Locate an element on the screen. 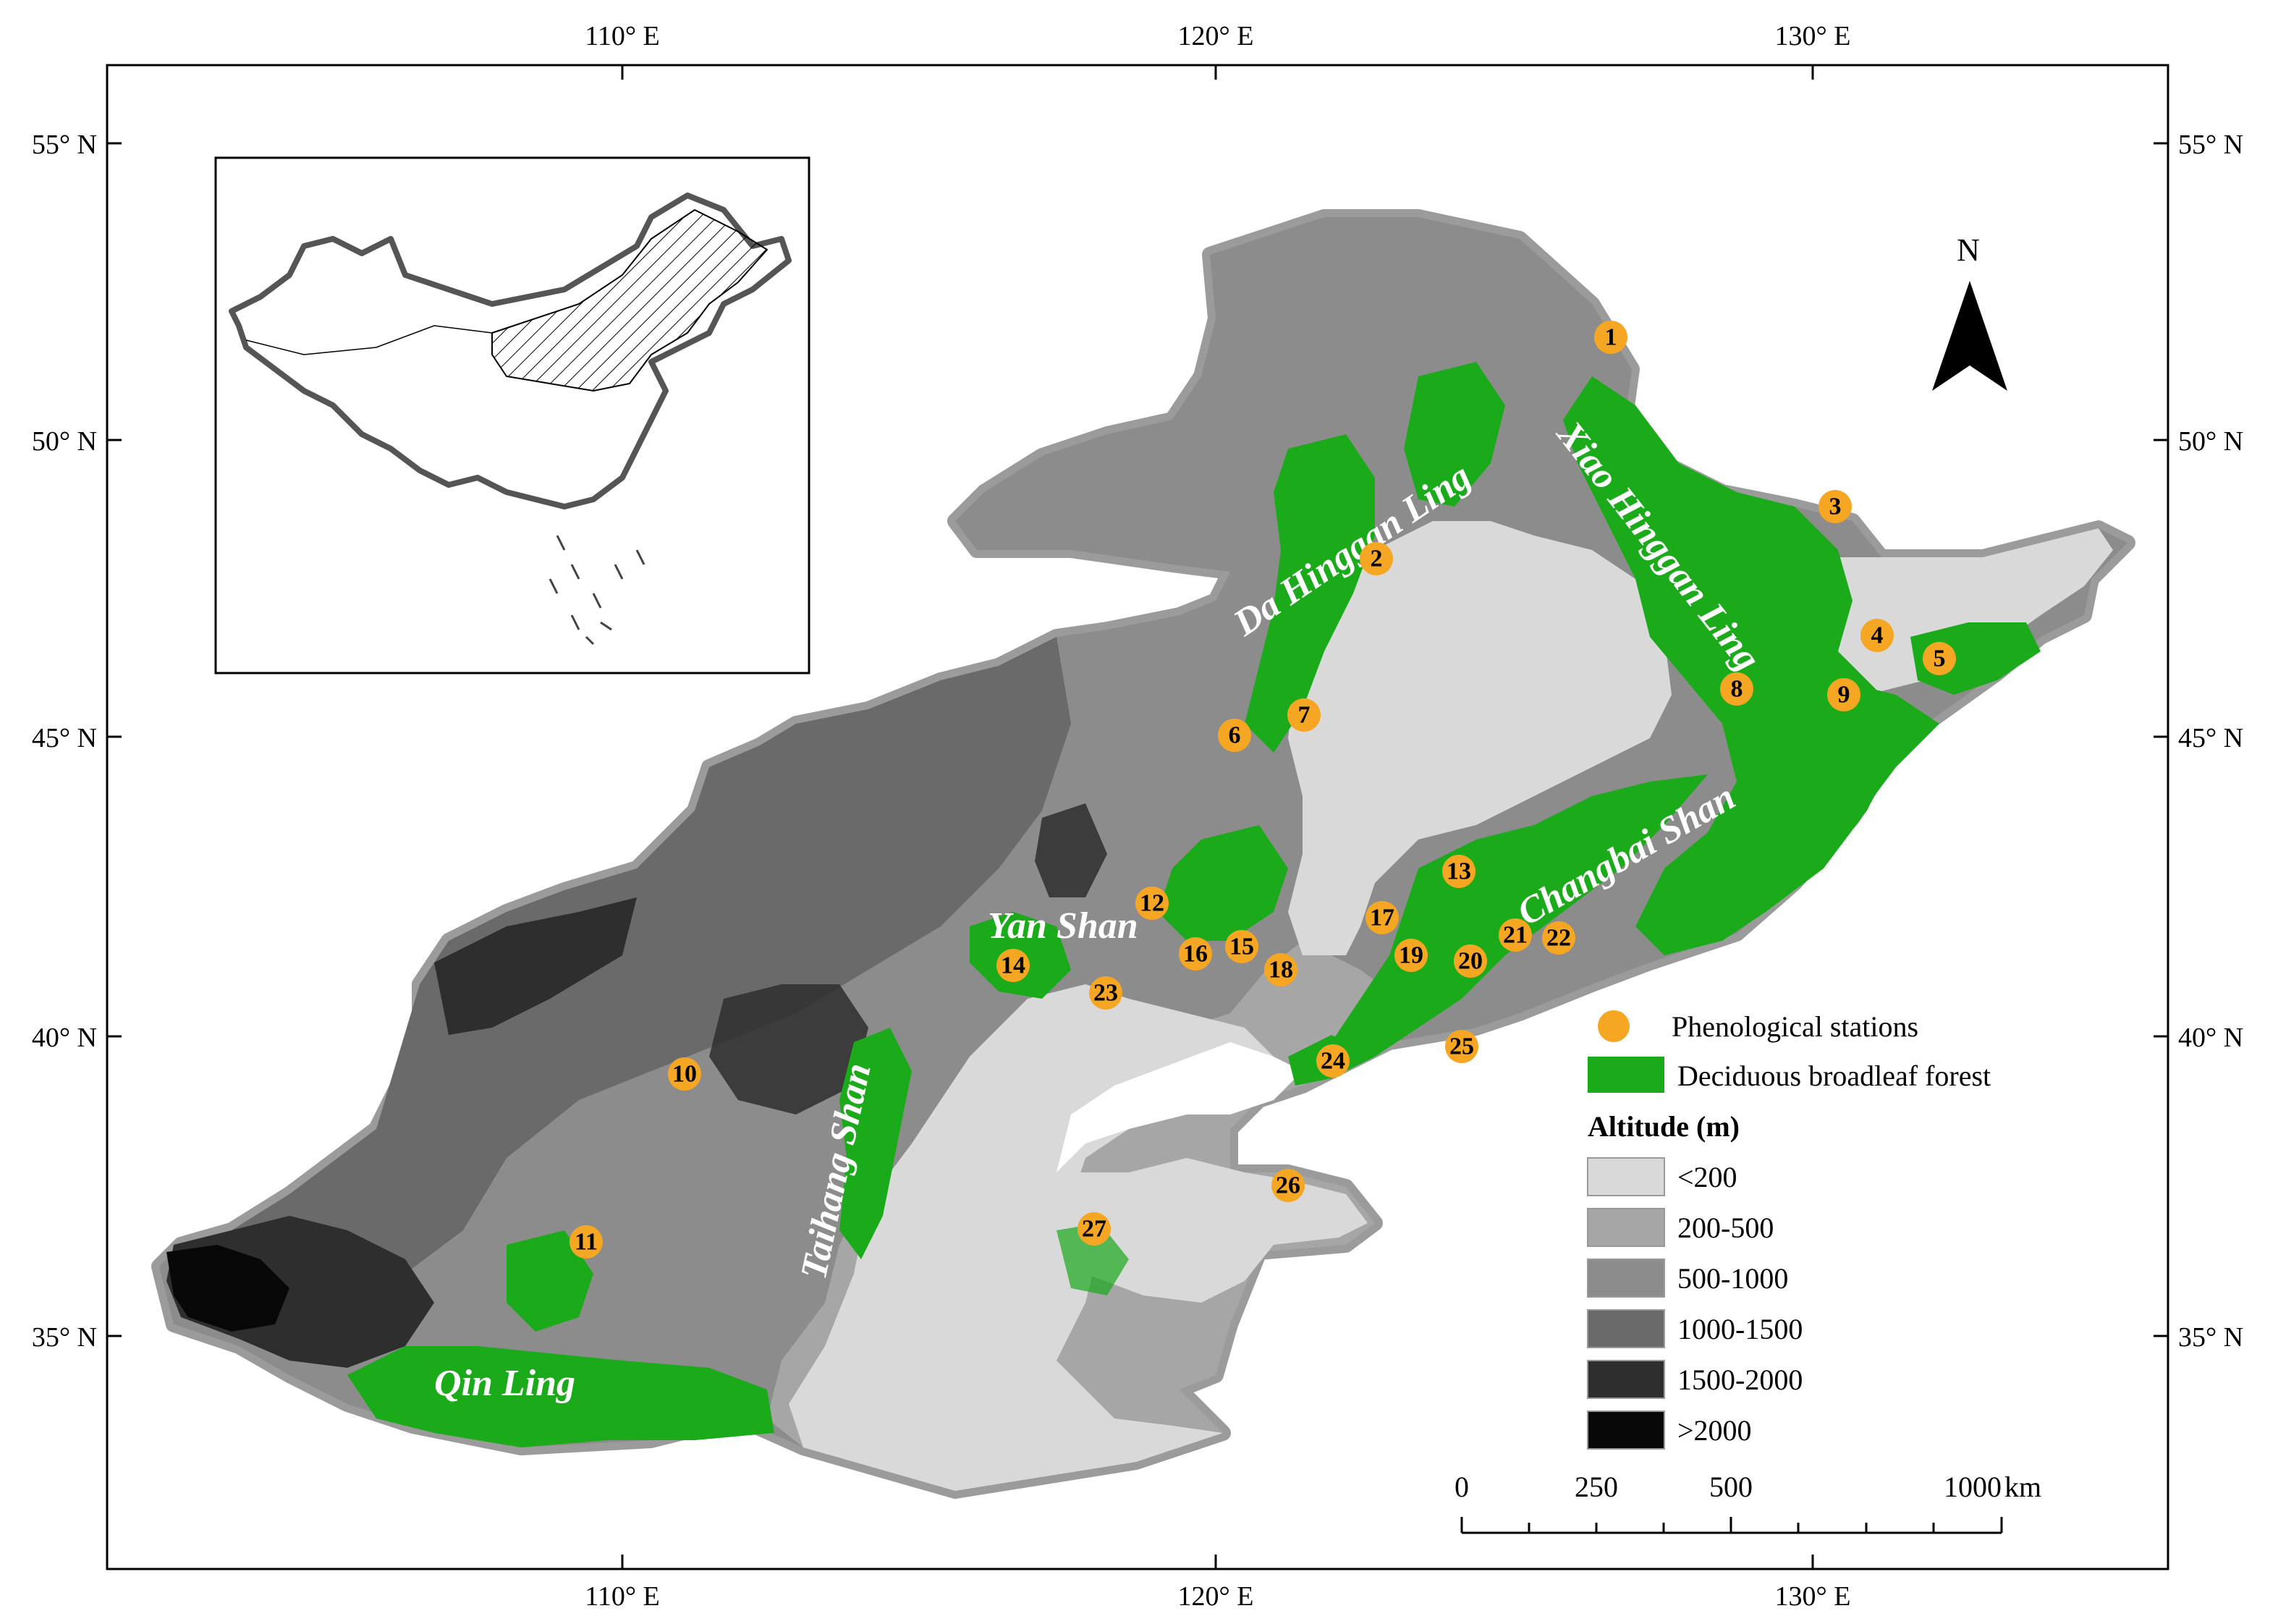 The width and height of the screenshot is (2278, 1624). svg-text: 12 is located at coordinates (1152, 903).